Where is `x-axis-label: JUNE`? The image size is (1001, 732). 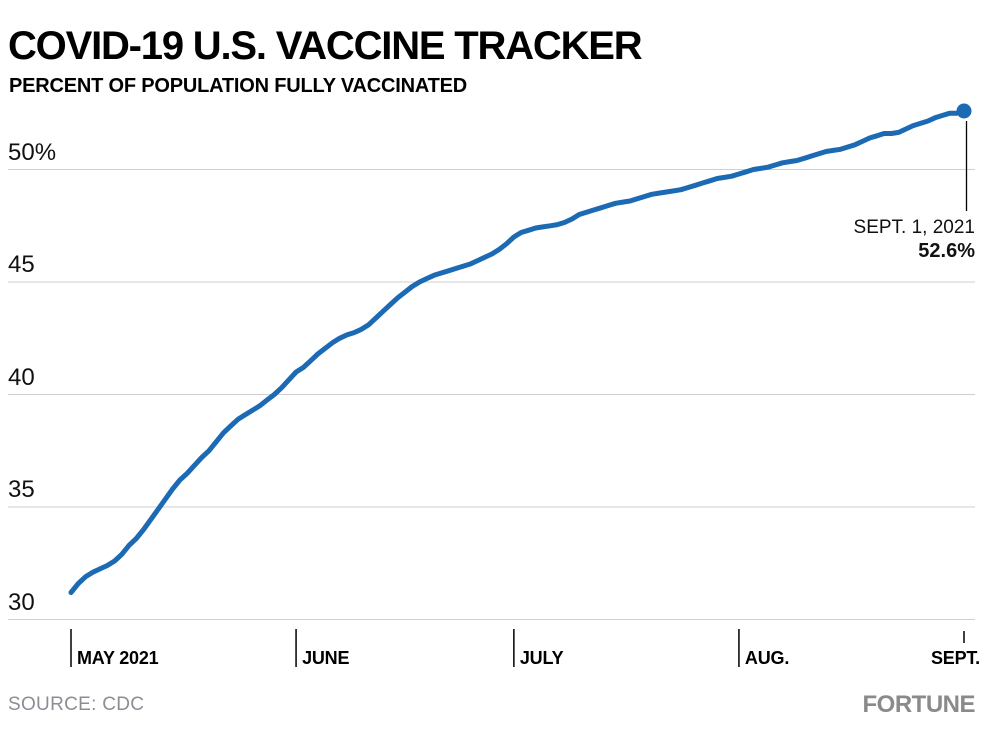 x-axis-label: JUNE is located at coordinates (326, 658).